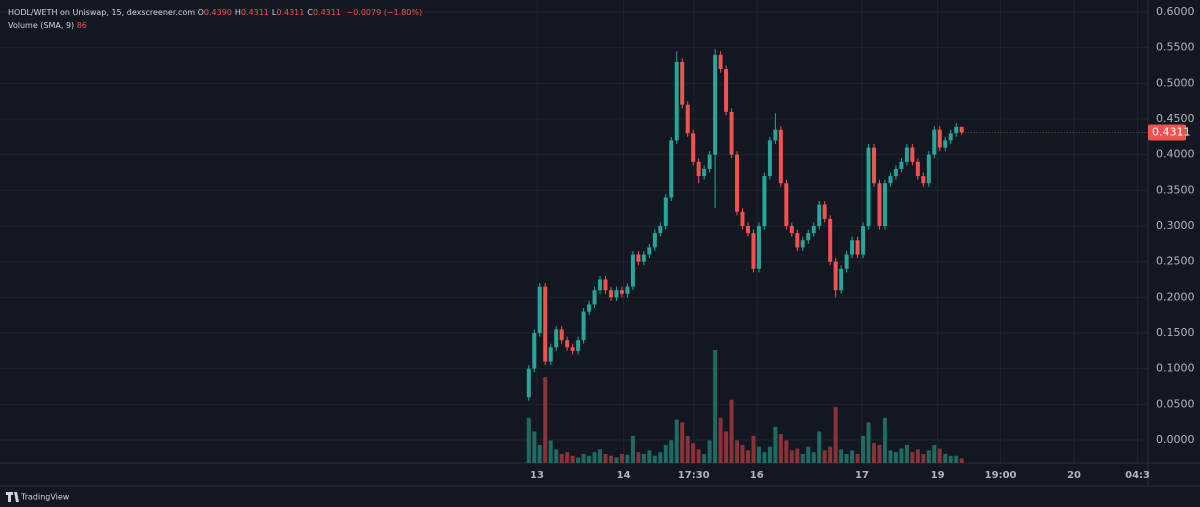 The width and height of the screenshot is (1200, 507). Describe the element at coordinates (237, 12) in the screenshot. I see `ohlc-label: H` at that location.